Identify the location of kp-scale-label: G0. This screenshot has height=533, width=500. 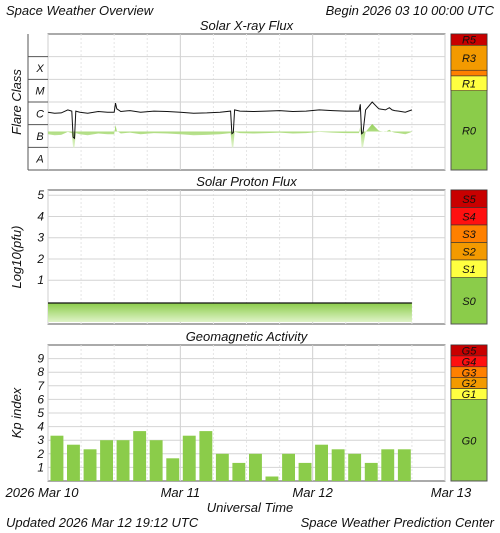
(470, 441).